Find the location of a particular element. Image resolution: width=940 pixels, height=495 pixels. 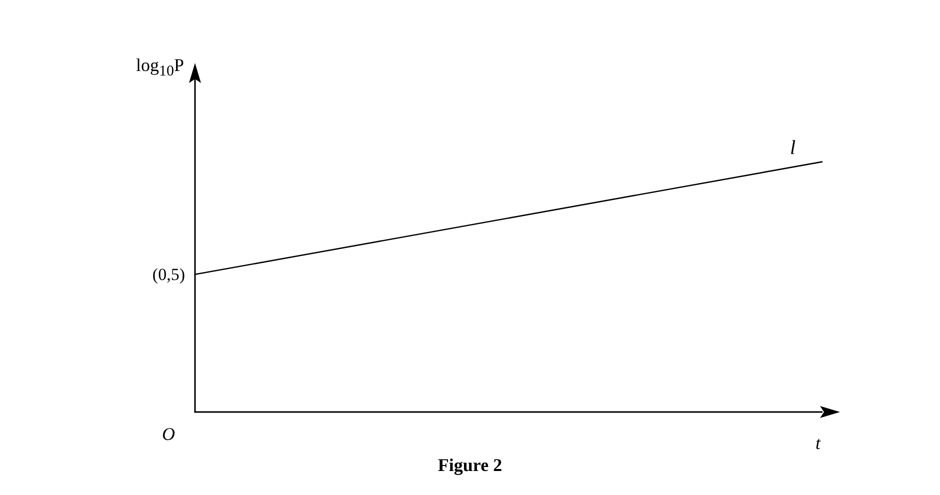

text: Figure 2 is located at coordinates (470, 465).